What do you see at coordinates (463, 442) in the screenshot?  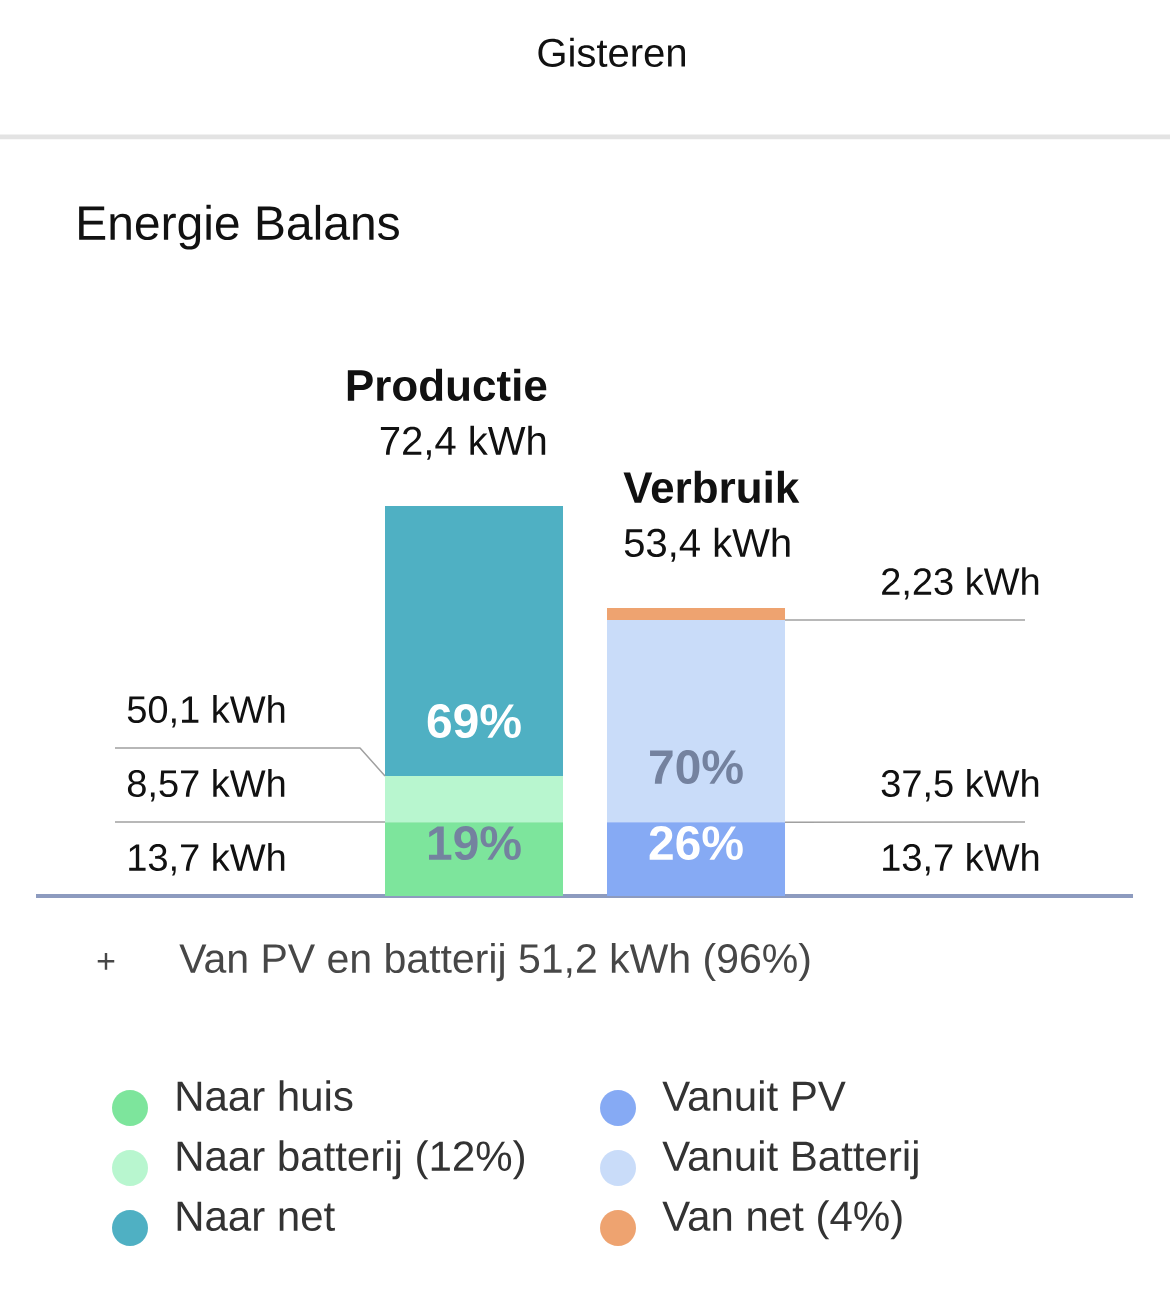 I see `total-label: 72,4 kWh` at bounding box center [463, 442].